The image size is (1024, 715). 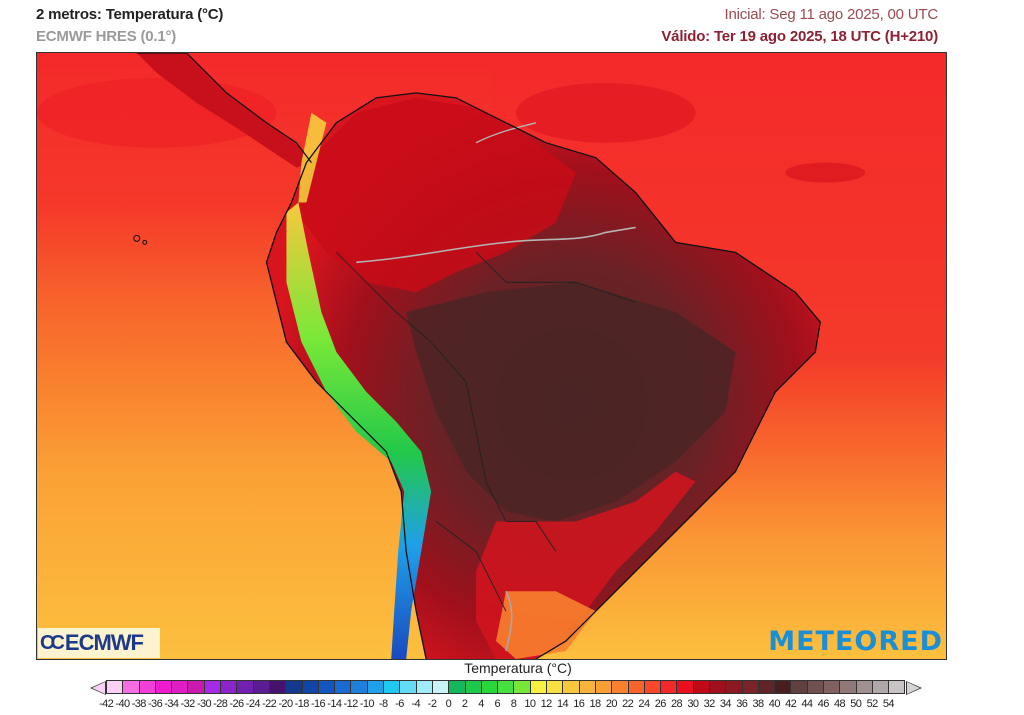 What do you see at coordinates (139, 704) in the screenshot?
I see `colorbar-tick: -38` at bounding box center [139, 704].